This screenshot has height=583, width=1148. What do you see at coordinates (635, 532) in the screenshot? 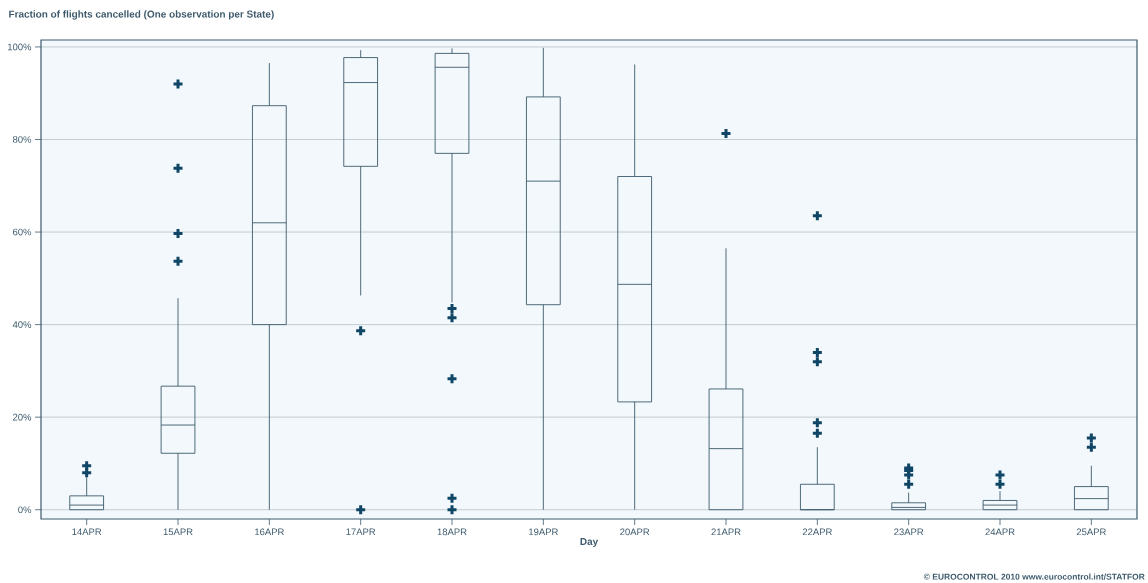
I see `x-tick-label: 20APR` at bounding box center [635, 532].